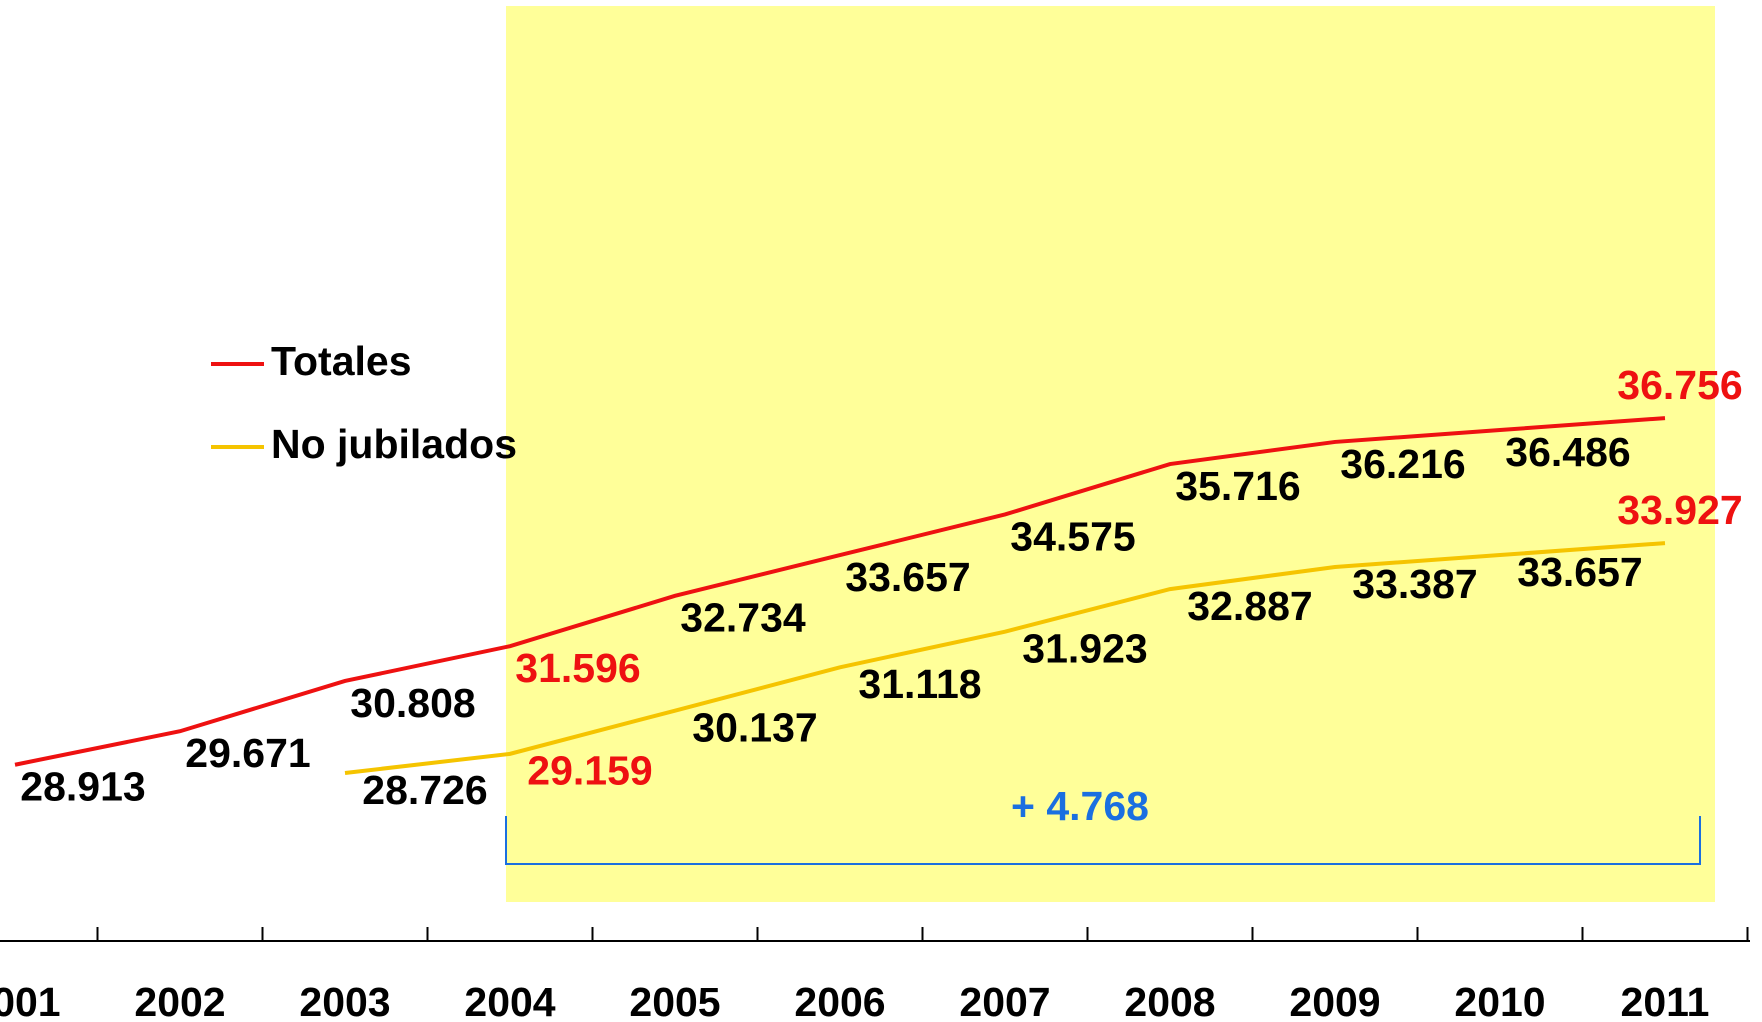 The height and width of the screenshot is (1022, 1762). What do you see at coordinates (179, 1000) in the screenshot?
I see `x-tick-label: 2002` at bounding box center [179, 1000].